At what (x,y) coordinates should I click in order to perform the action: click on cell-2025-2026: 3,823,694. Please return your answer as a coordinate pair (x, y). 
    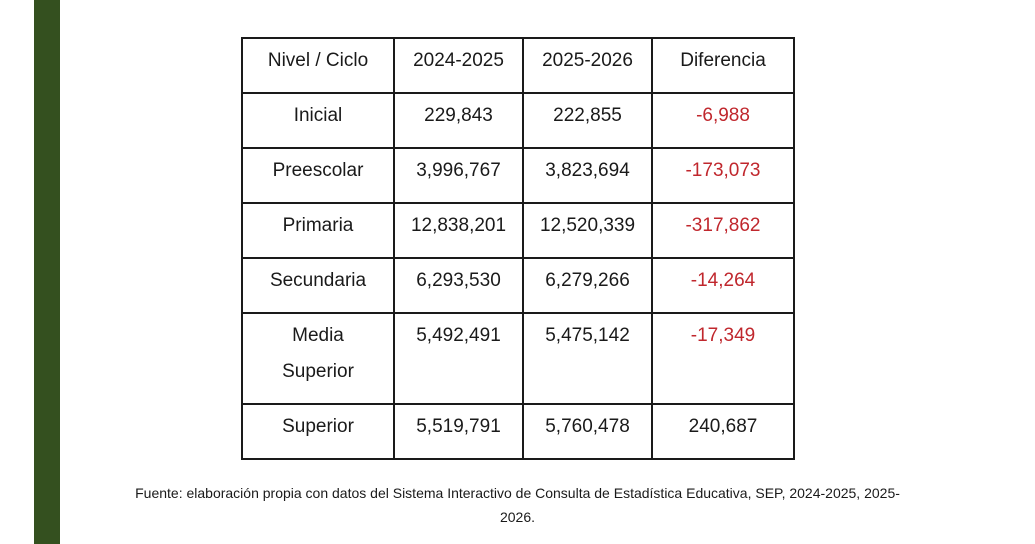
    Looking at the image, I should click on (587, 175).